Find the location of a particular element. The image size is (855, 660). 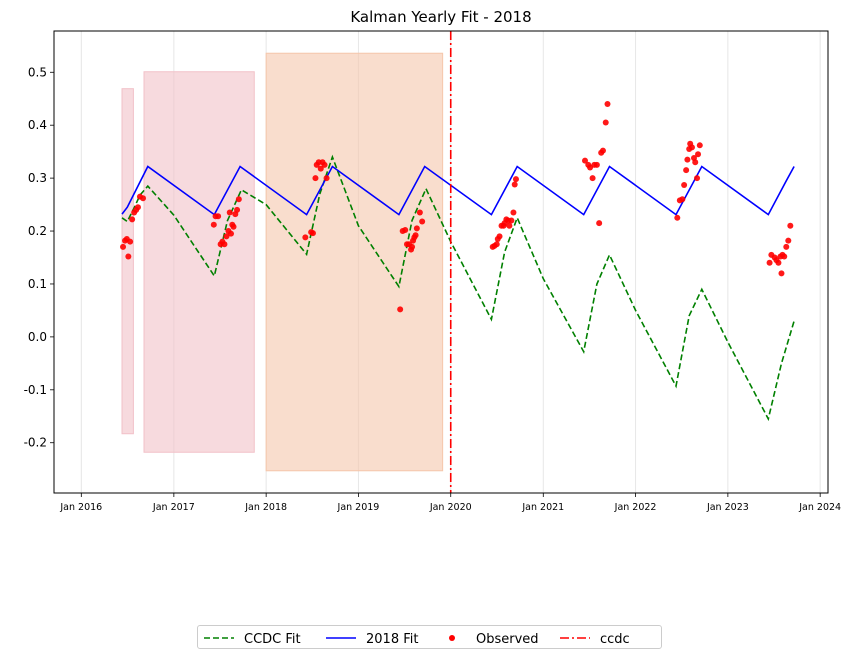

y-tick-label: -0.1 is located at coordinates (35, 390).